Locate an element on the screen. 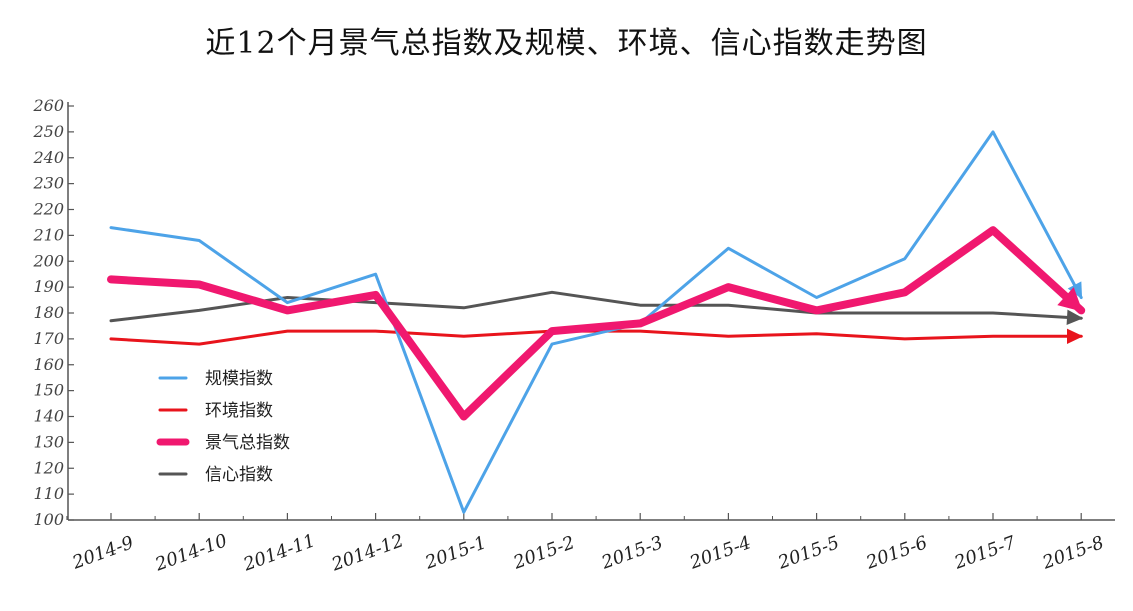 The width and height of the screenshot is (1133, 611). y-tick-label: 180 is located at coordinates (48, 312).